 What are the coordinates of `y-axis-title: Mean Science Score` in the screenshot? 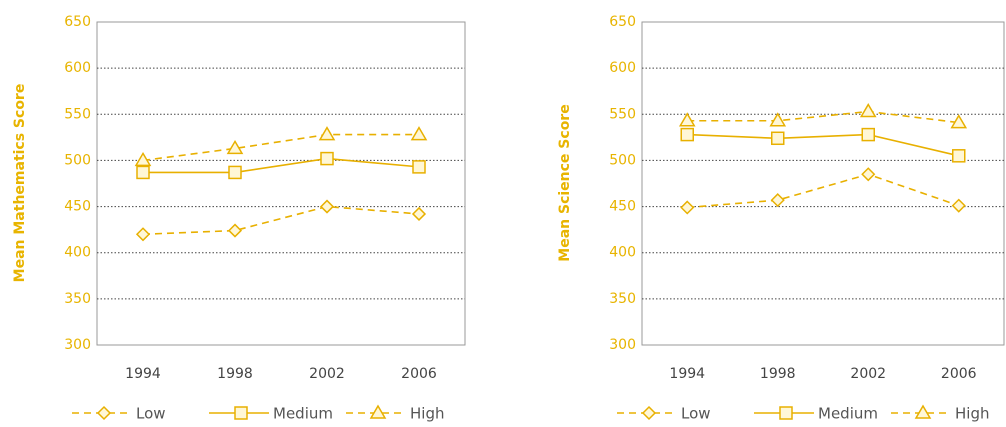 It's located at (565, 182).